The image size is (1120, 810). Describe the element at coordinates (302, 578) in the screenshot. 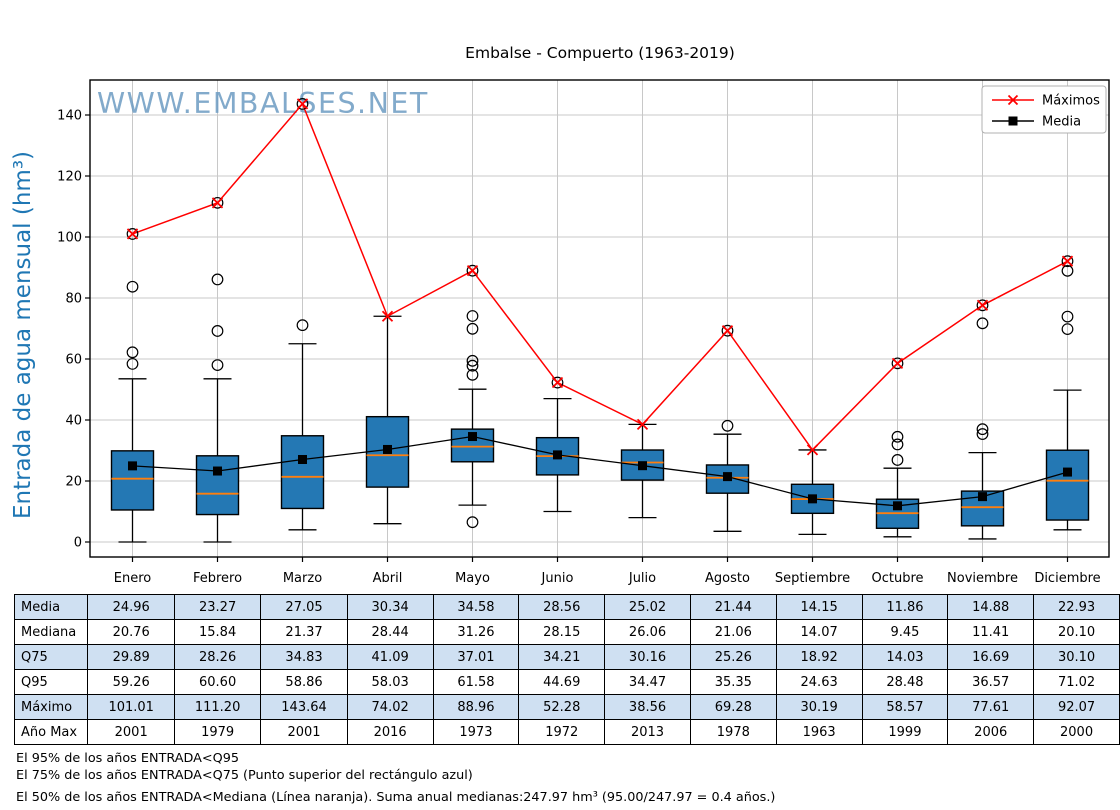

I see `x-tick-label: Marzo` at that location.